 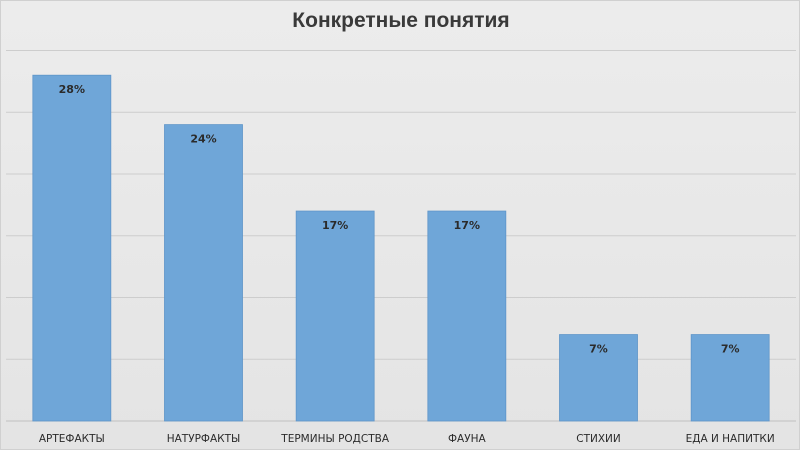 What do you see at coordinates (335, 439) in the screenshot?
I see `category-label: ТЕРМИНЫ РОДСТВА` at bounding box center [335, 439].